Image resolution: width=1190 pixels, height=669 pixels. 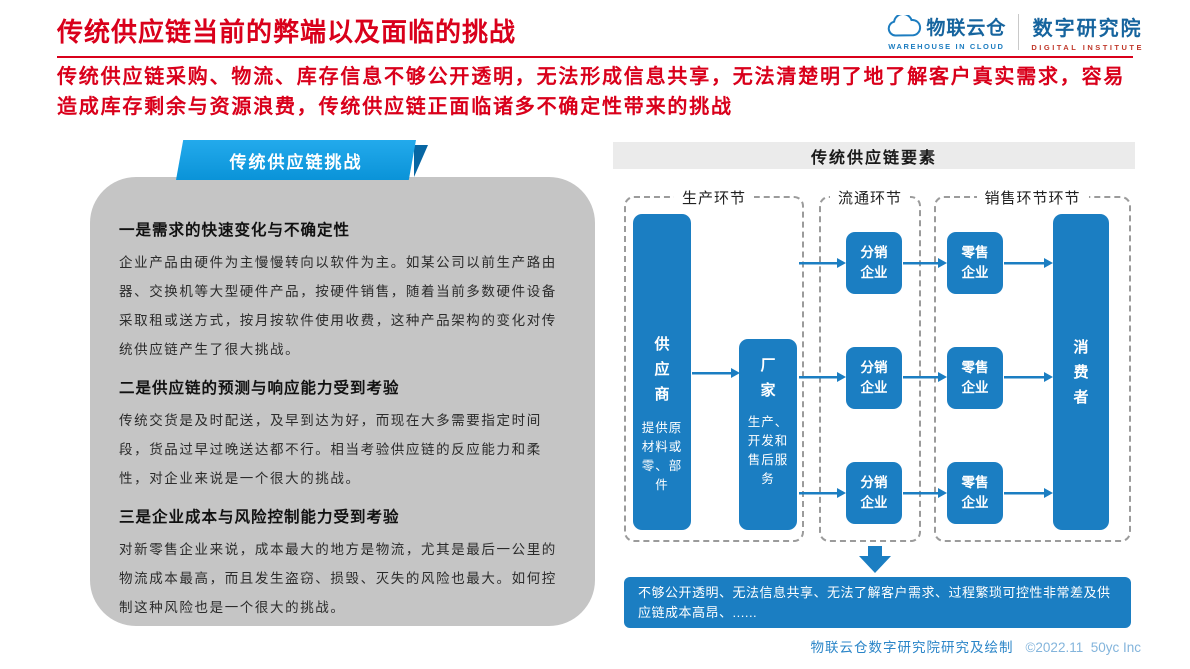 What do you see at coordinates (946, 46) in the screenshot?
I see `cloud-logo-tagline: WAREHOUSE IN CLOUD` at bounding box center [946, 46].